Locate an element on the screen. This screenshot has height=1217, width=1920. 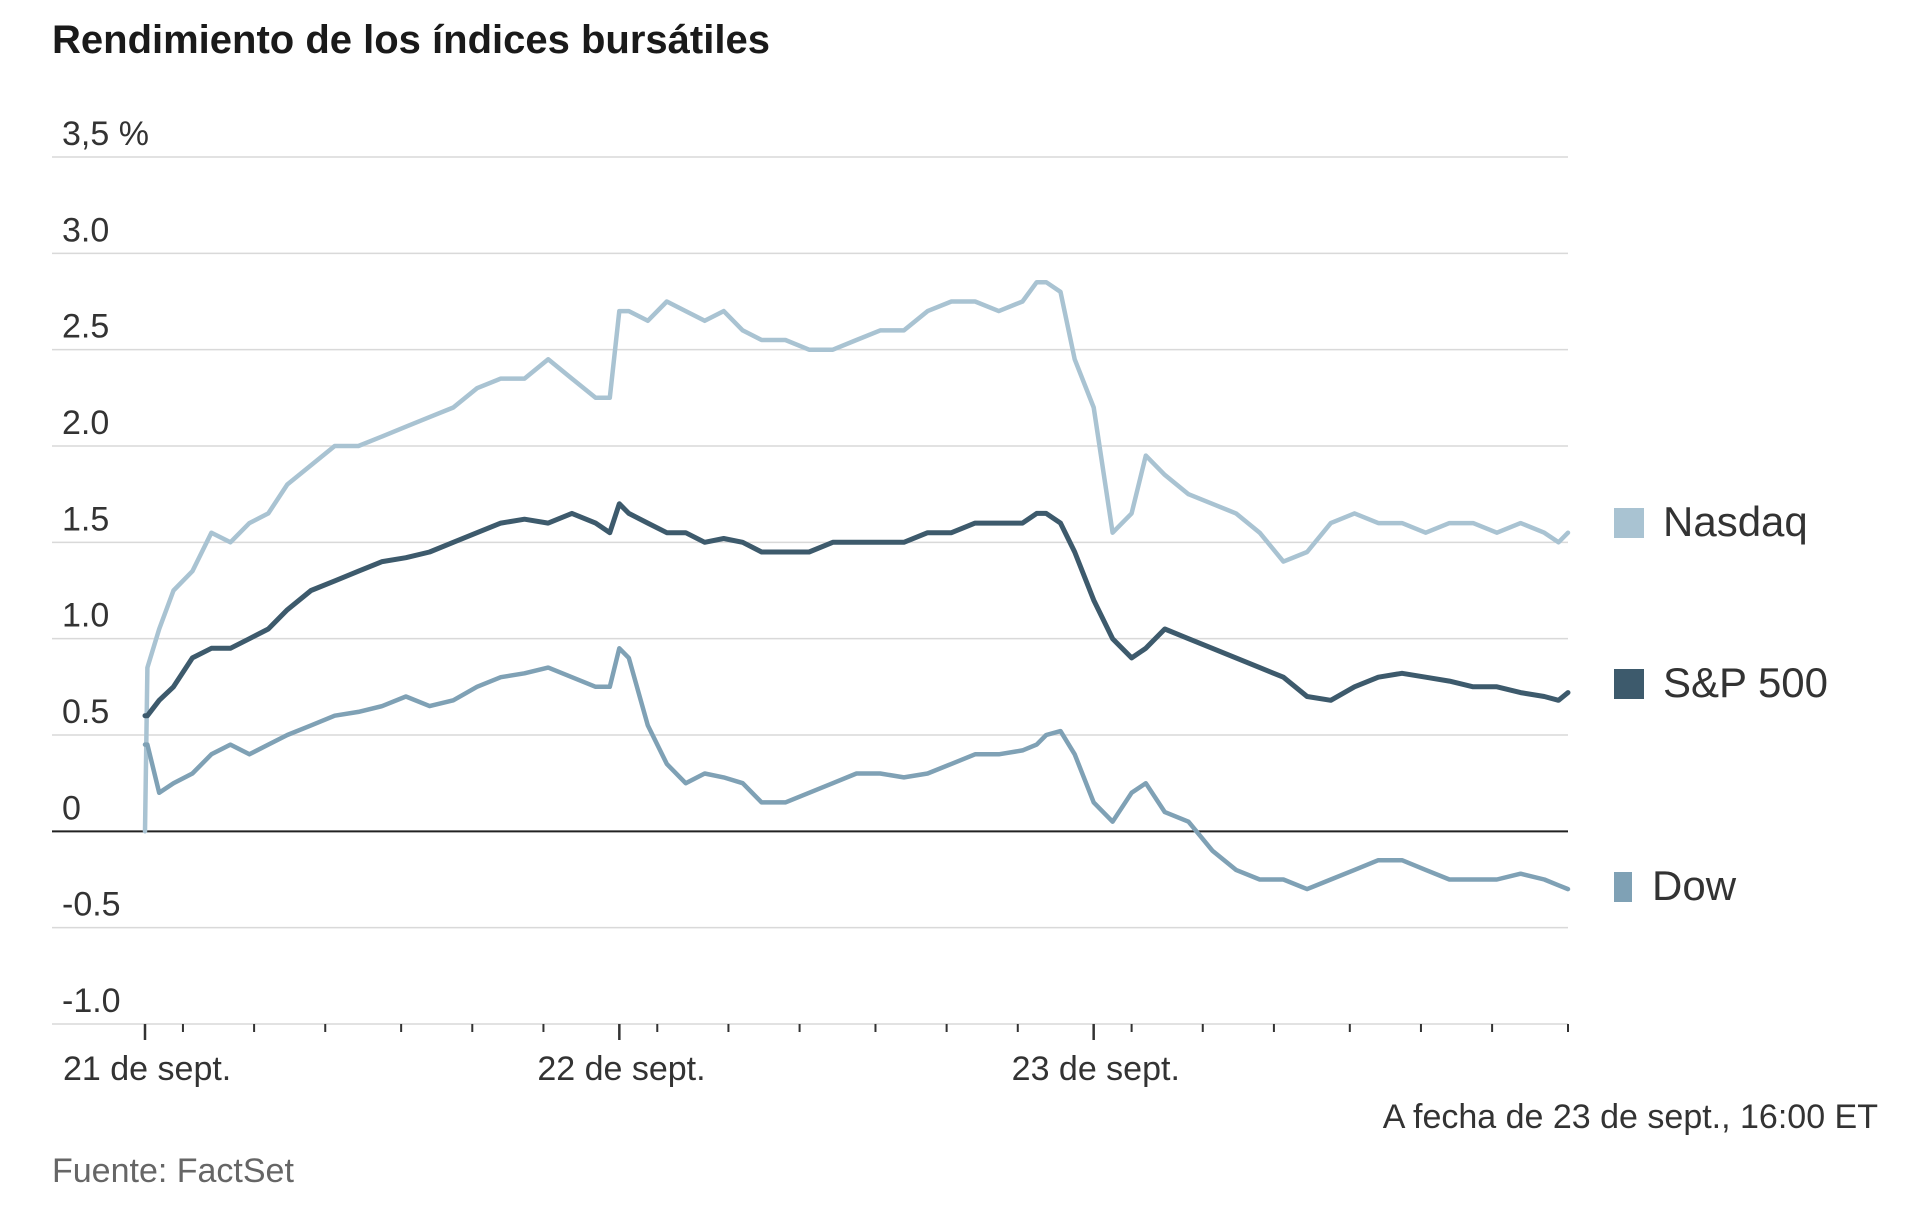
y-tick-label: 0 is located at coordinates (71, 808).